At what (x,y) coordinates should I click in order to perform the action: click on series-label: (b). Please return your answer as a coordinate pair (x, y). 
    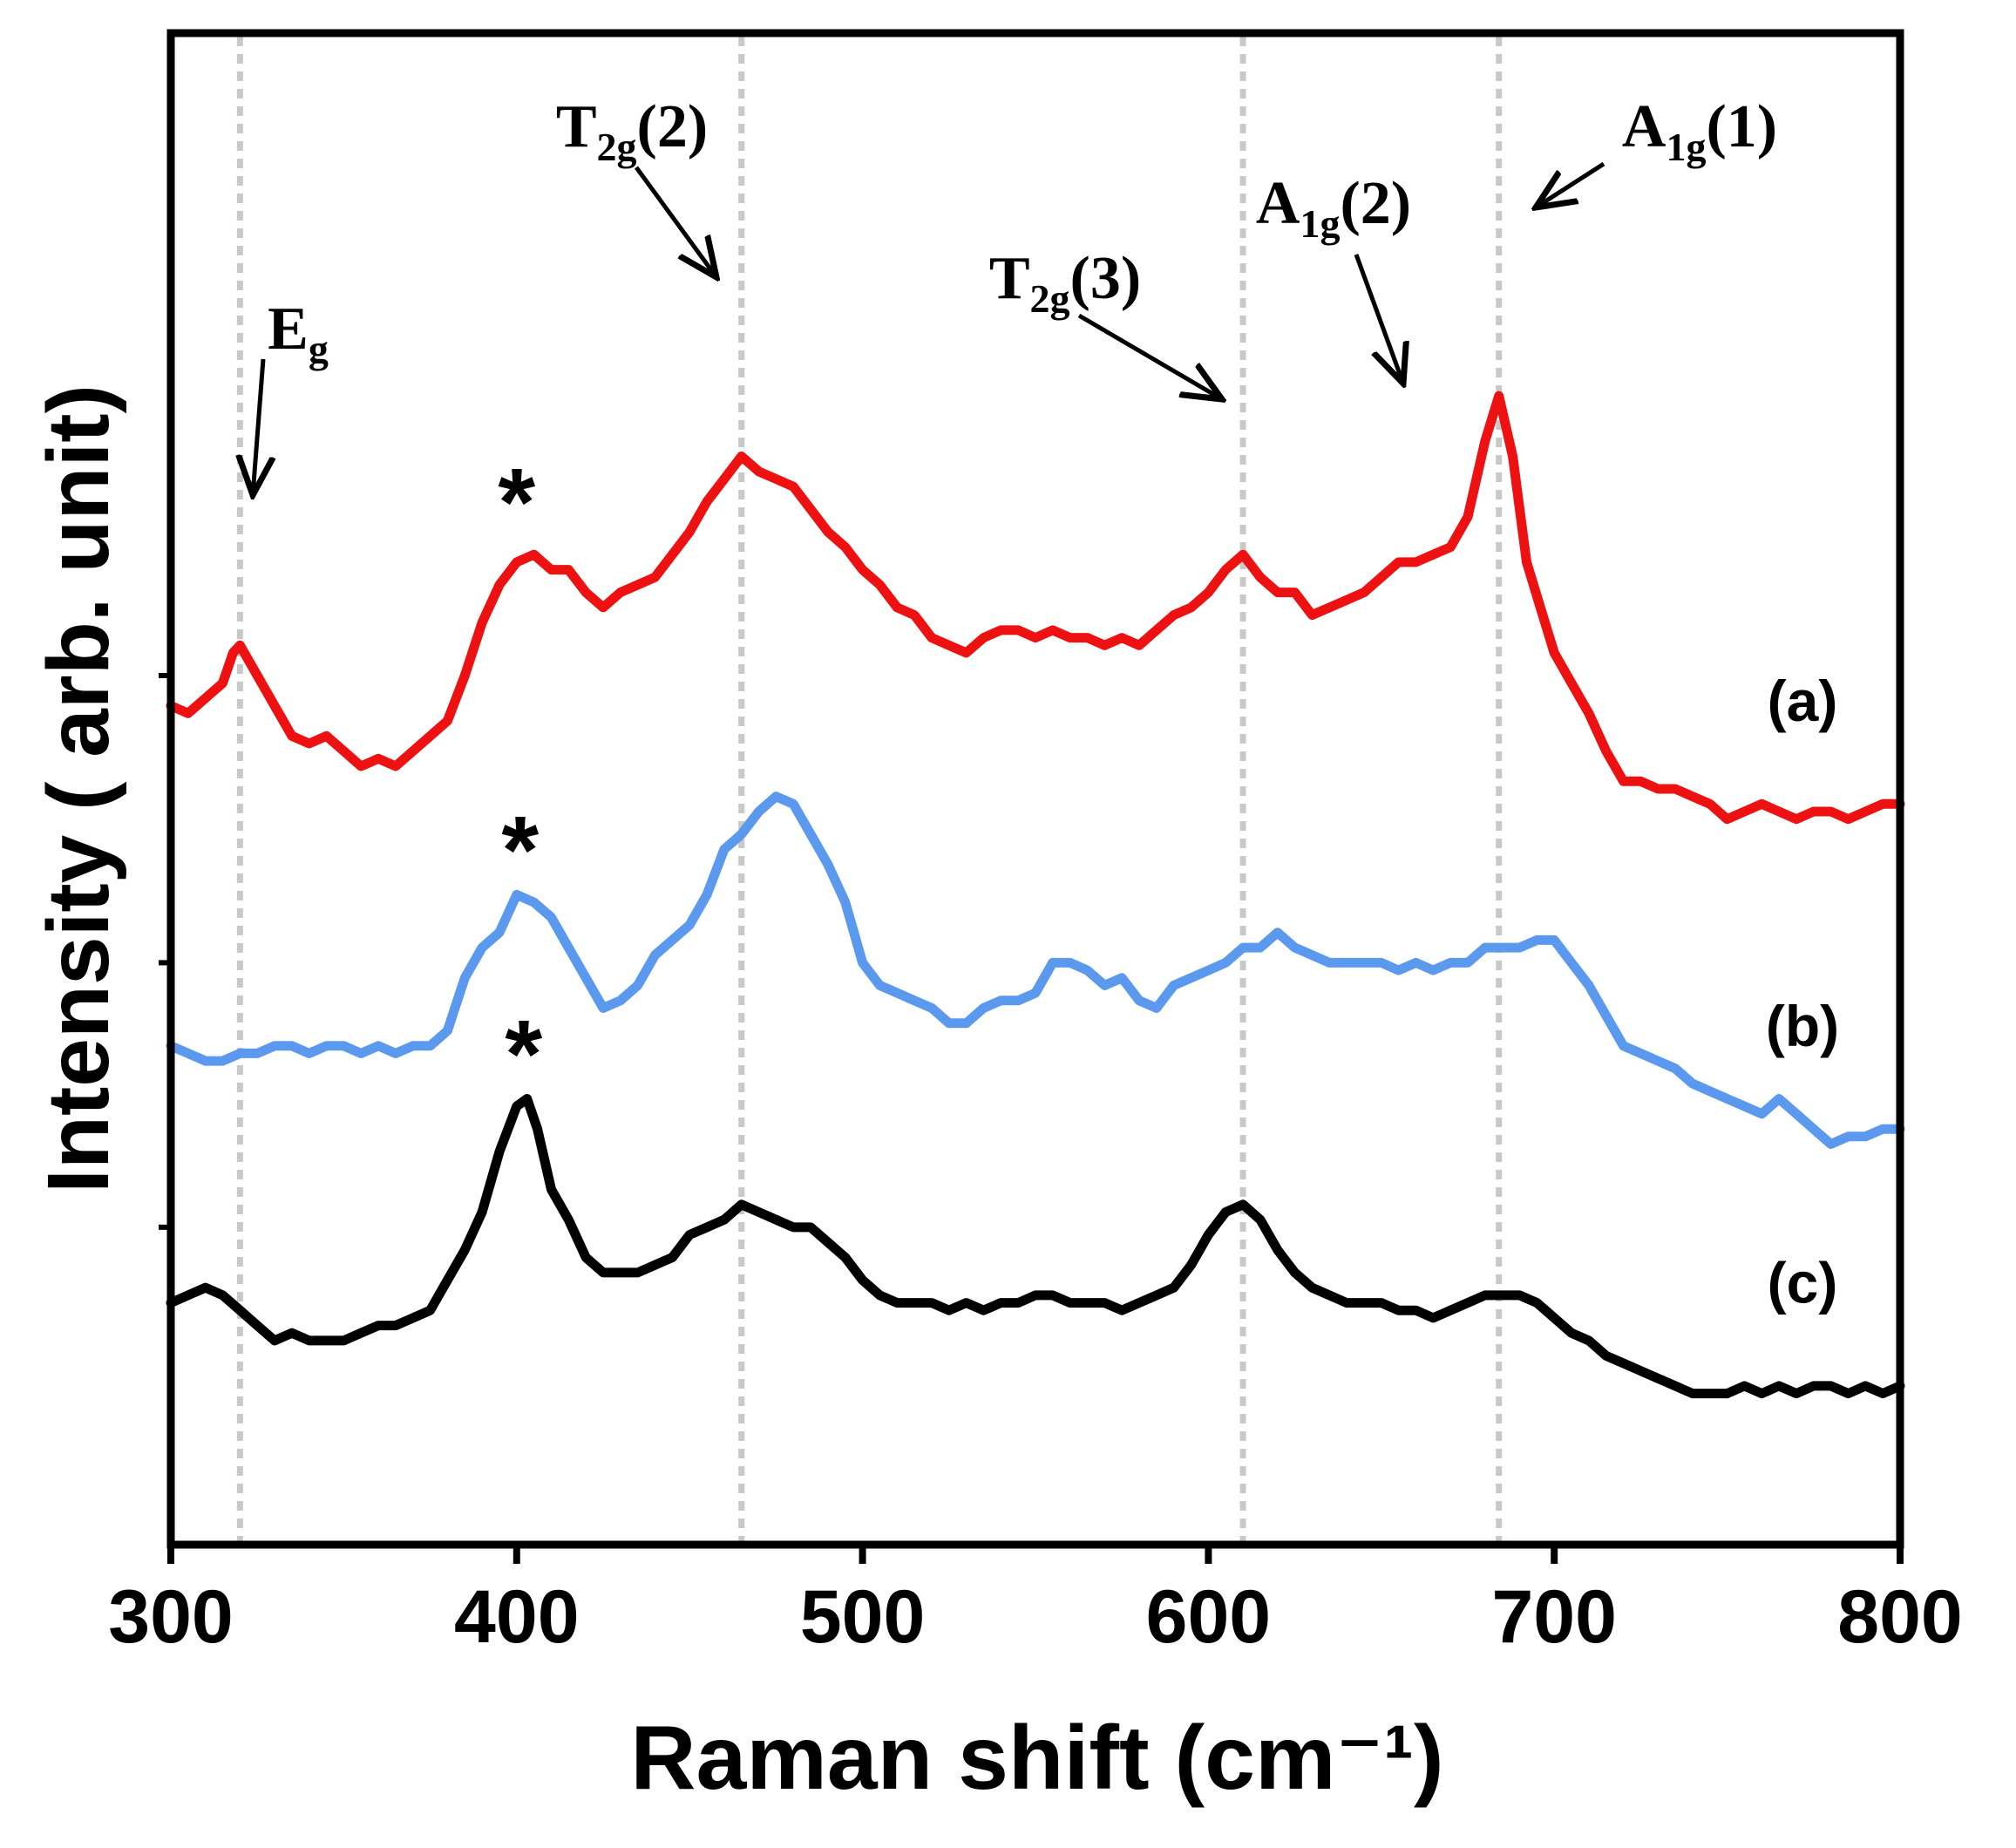
    Looking at the image, I should click on (1802, 1026).